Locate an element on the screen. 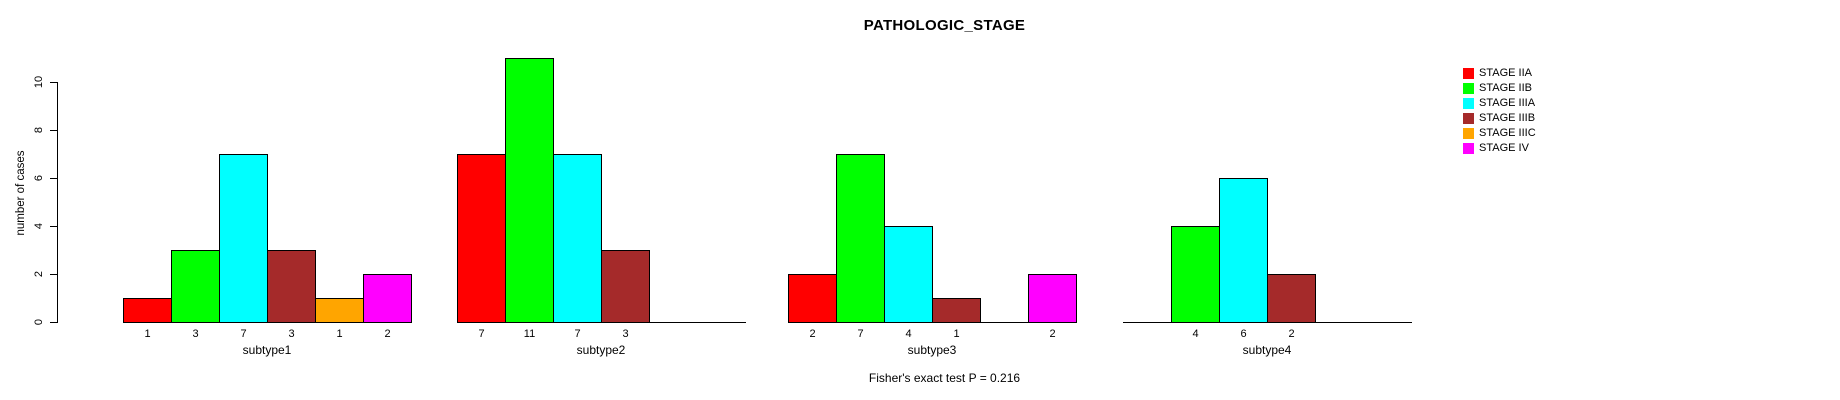 This screenshot has height=400, width=1840. y-axis-label: number of cases is located at coordinates (21, 193).